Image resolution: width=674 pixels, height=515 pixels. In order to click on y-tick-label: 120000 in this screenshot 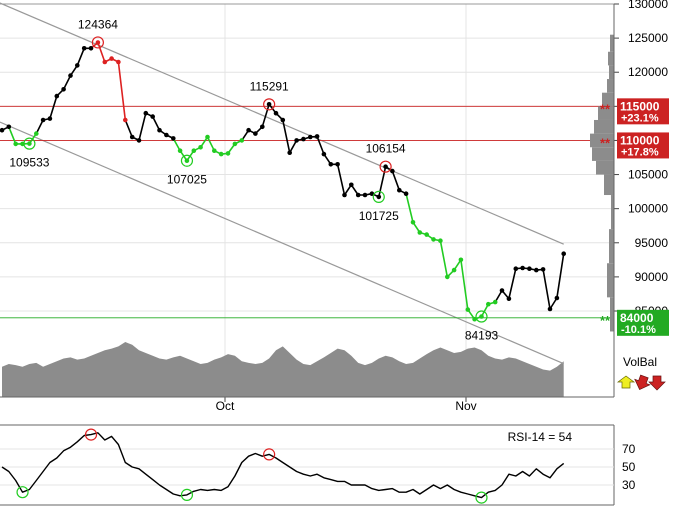, I will do `click(648, 72)`.